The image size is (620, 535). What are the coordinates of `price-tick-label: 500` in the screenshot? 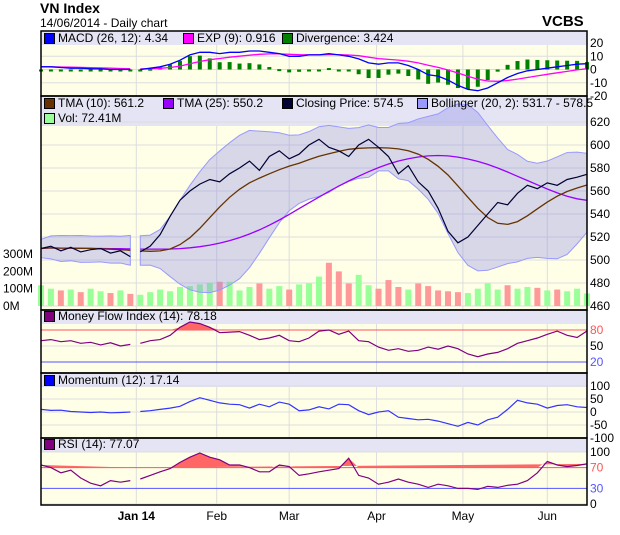 It's located at (600, 260).